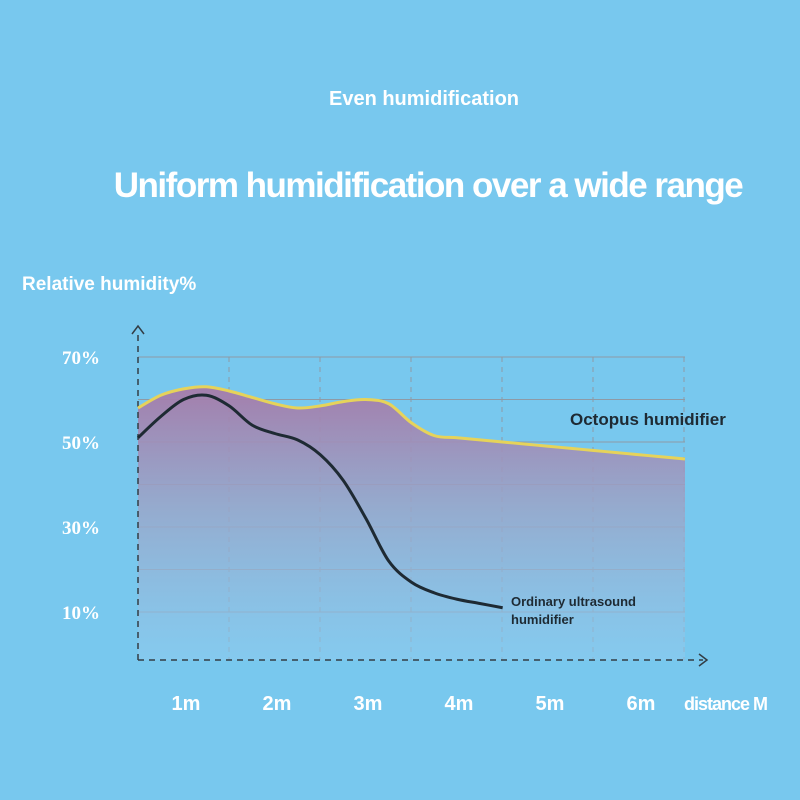 The width and height of the screenshot is (800, 800). Describe the element at coordinates (550, 704) in the screenshot. I see `x-tick-label: 5m` at that location.